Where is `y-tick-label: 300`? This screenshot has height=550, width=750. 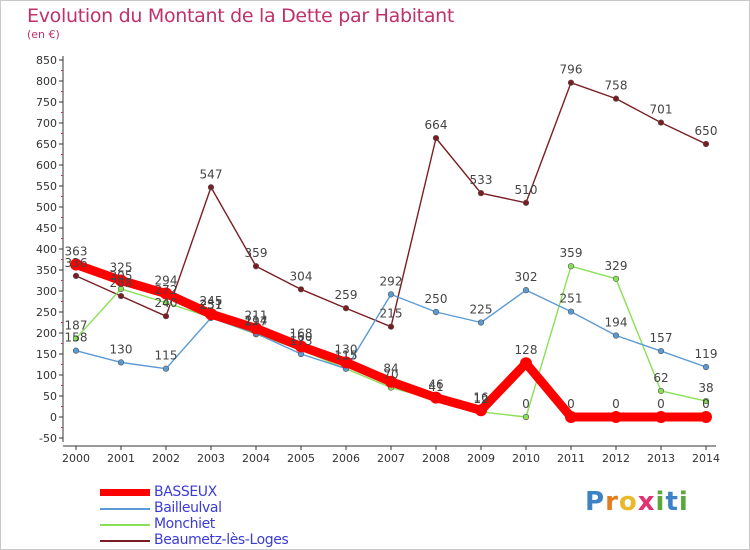 y-tick-label: 300 is located at coordinates (46, 291).